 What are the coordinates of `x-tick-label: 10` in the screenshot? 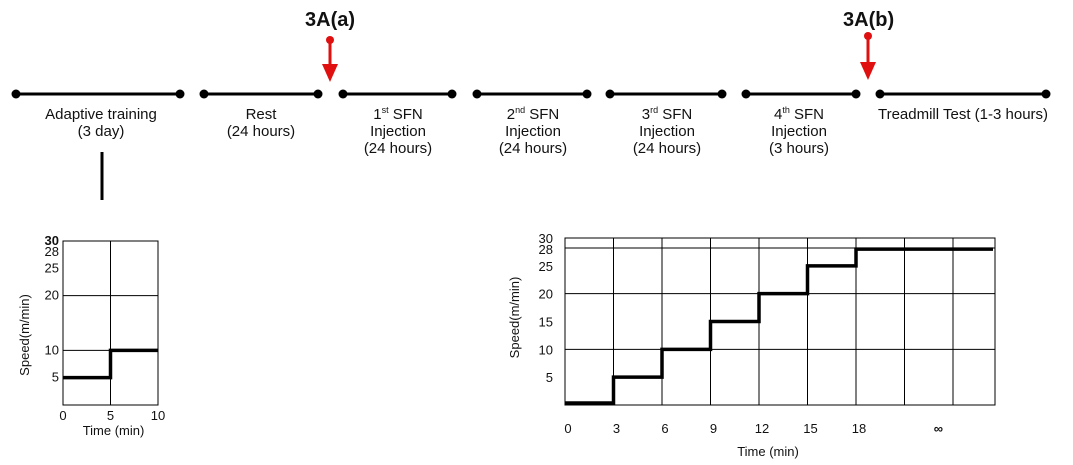 It's located at (158, 415).